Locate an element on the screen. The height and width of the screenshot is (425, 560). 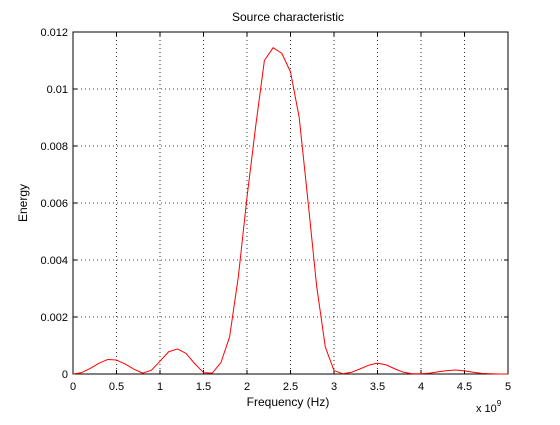
y-tick-label: 0.004 is located at coordinates (54, 261).